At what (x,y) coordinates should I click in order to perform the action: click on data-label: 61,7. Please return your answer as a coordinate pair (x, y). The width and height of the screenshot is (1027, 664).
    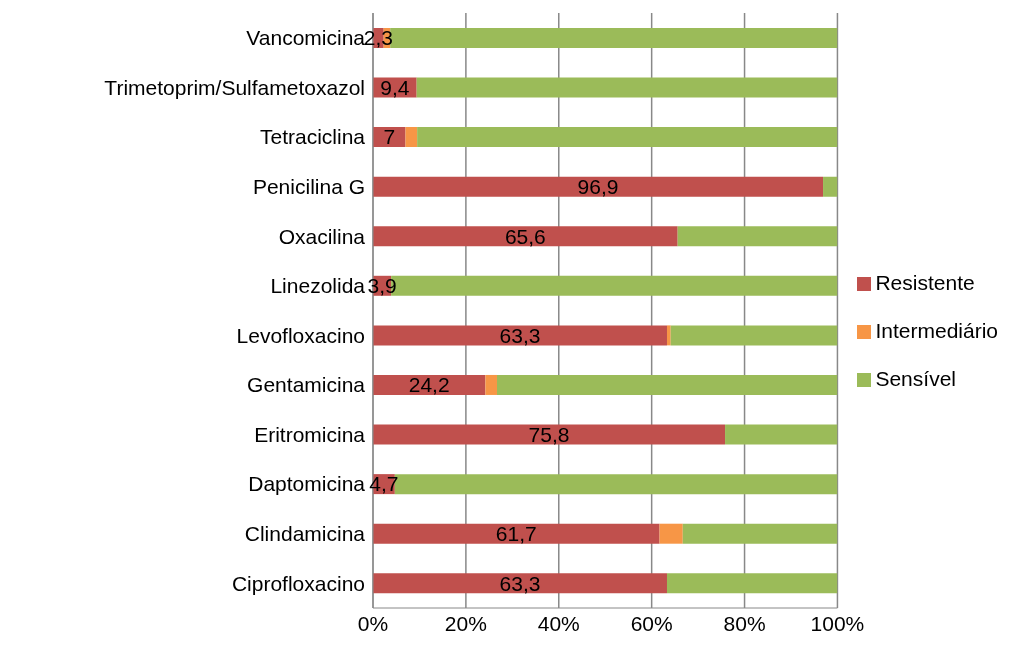
    Looking at the image, I should click on (516, 534).